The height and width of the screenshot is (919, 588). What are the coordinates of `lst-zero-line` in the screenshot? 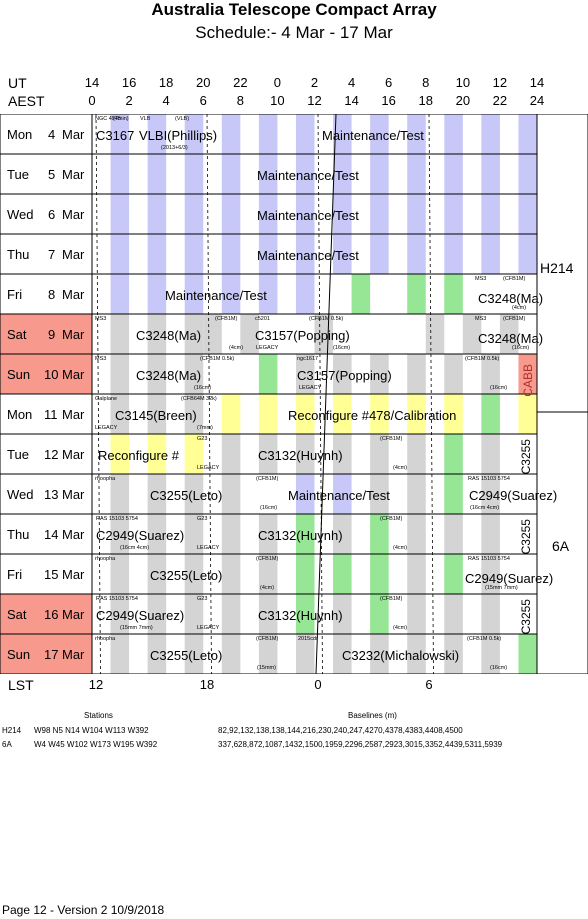 It's located at (326, 394).